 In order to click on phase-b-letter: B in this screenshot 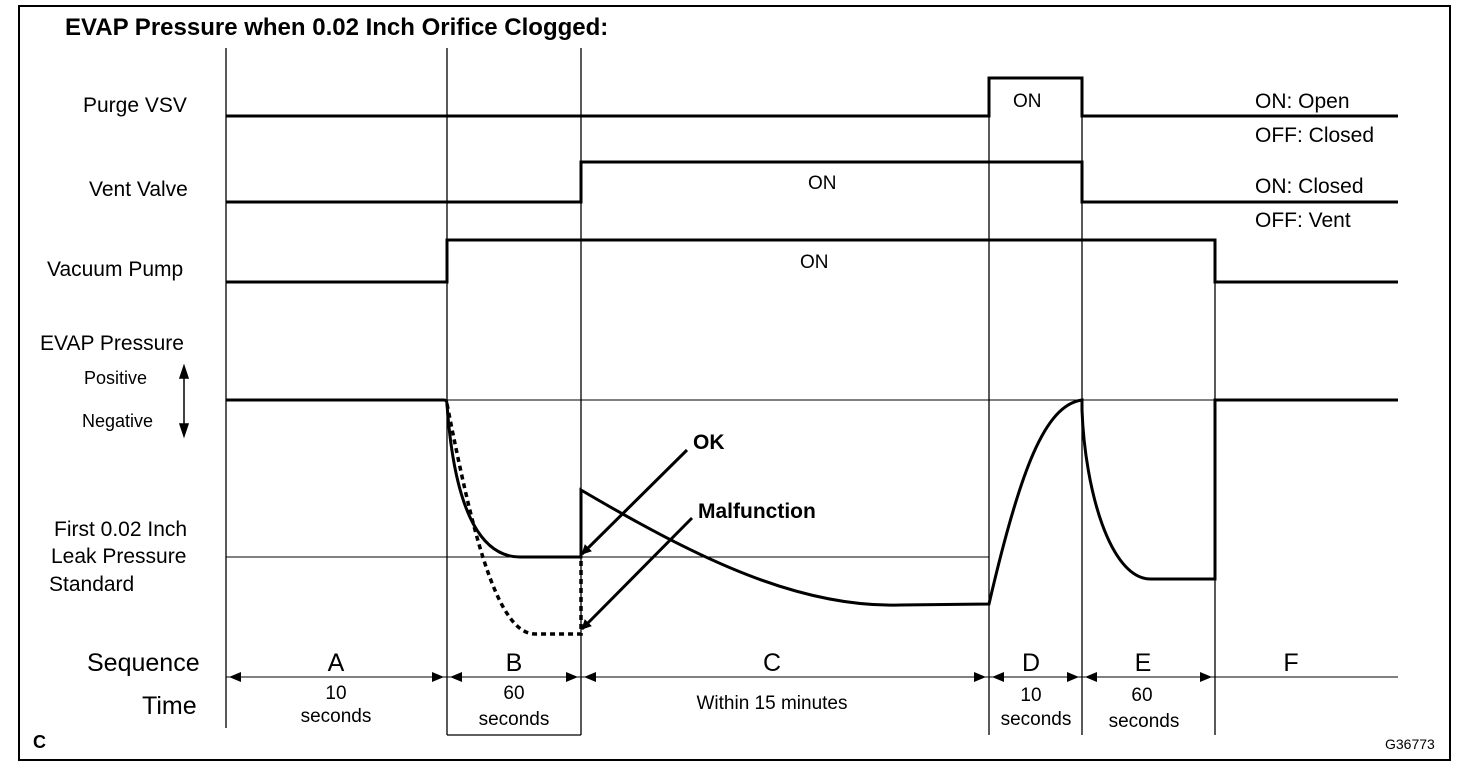, I will do `click(514, 663)`.